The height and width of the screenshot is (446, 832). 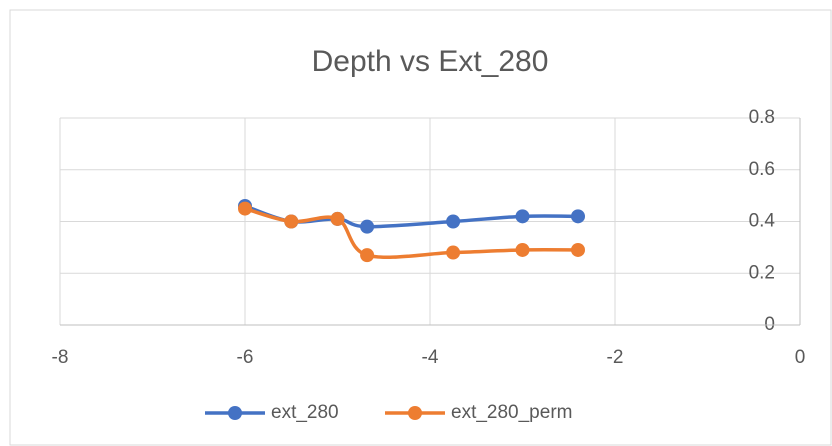 What do you see at coordinates (762, 272) in the screenshot?
I see `y-tick-label: 0.2` at bounding box center [762, 272].